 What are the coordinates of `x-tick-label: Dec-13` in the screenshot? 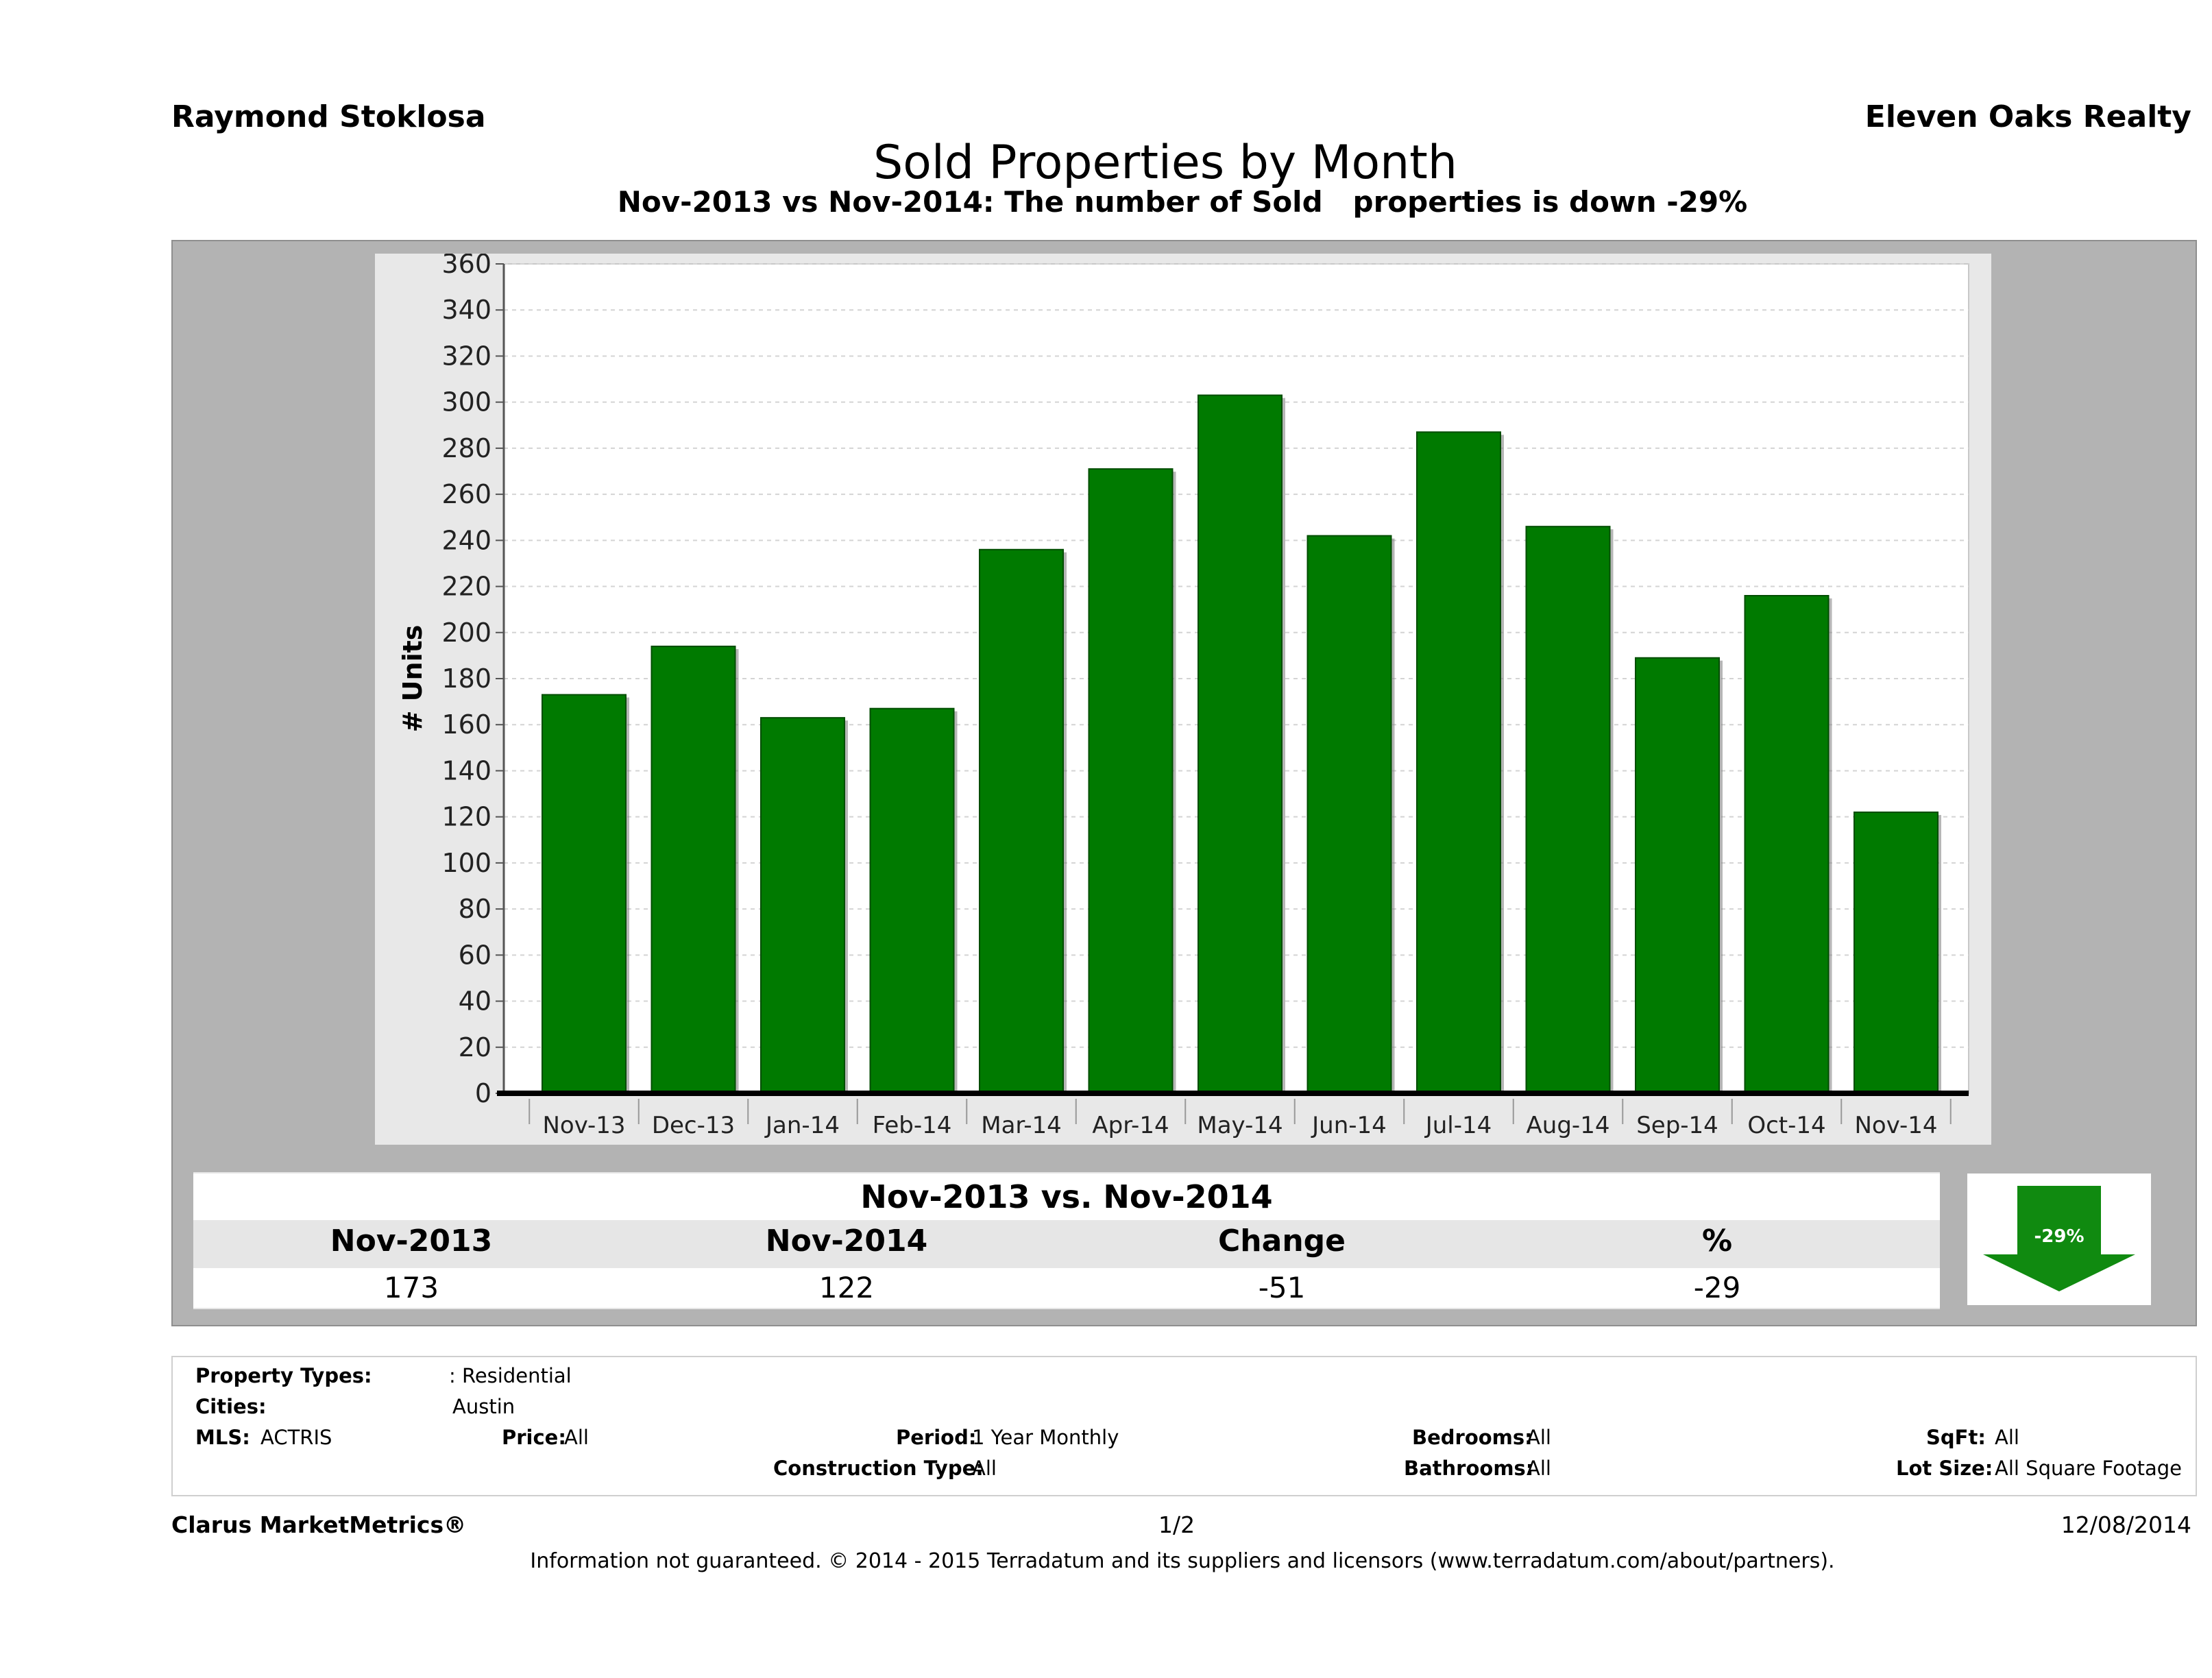 It's located at (694, 1125).